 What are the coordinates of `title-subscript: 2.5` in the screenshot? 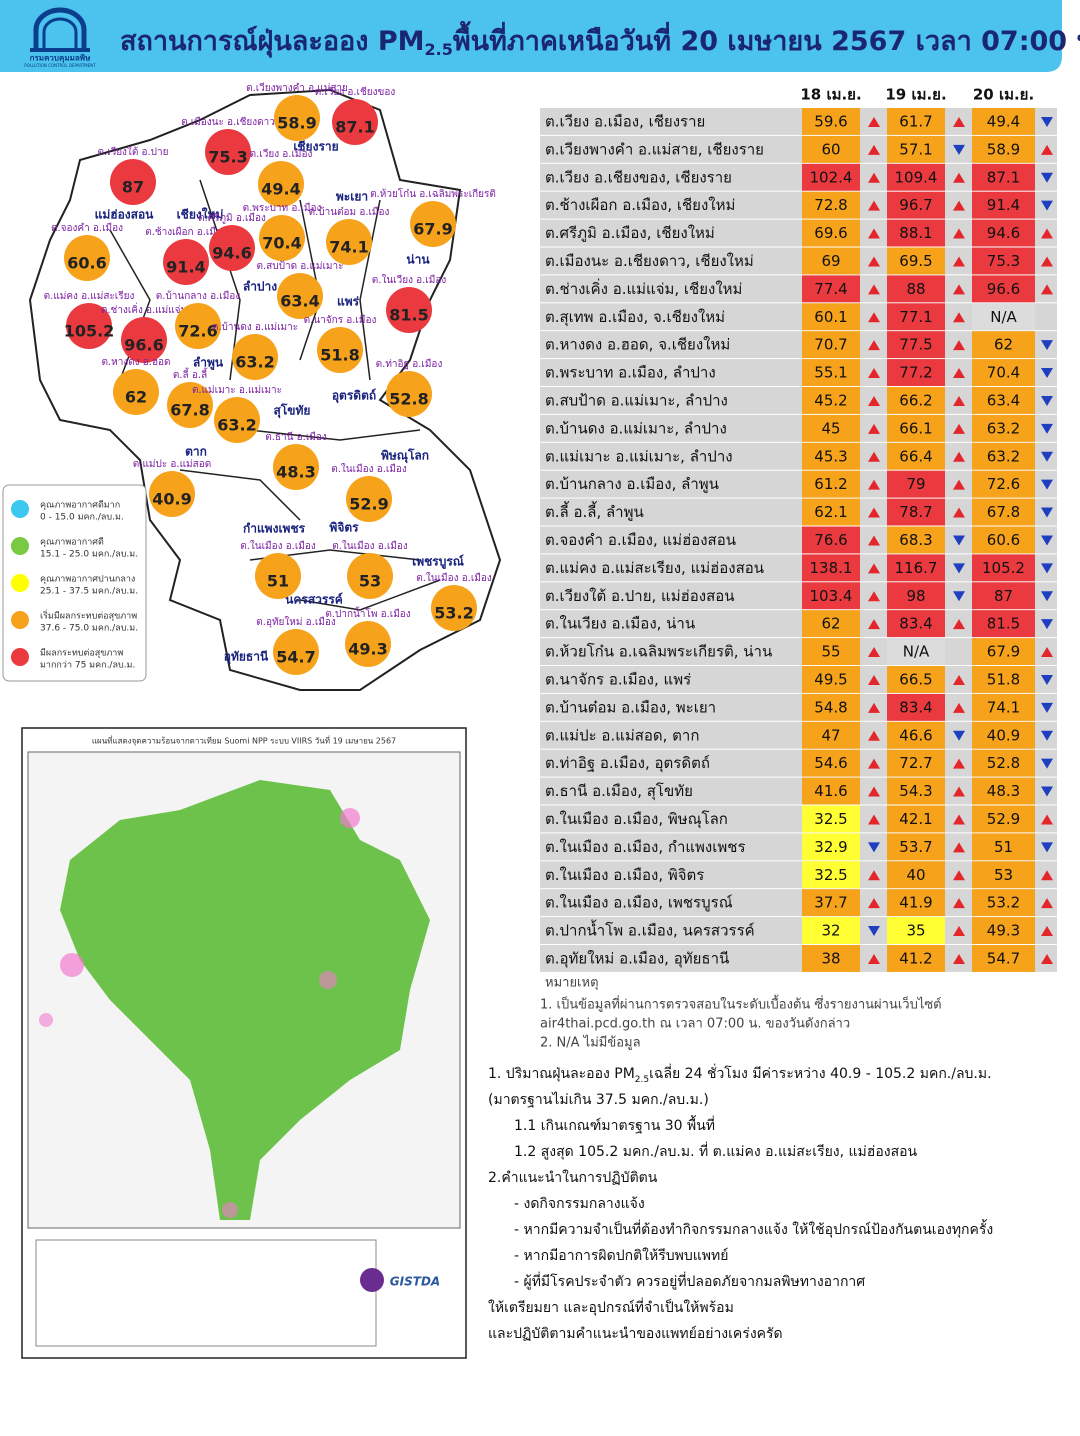 It's located at (439, 49).